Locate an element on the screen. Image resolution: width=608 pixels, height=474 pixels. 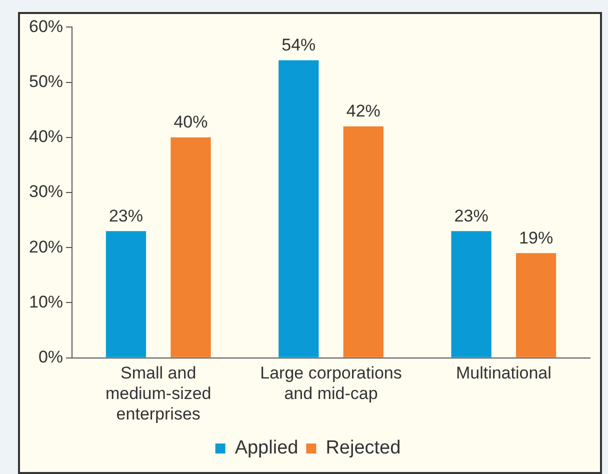
x-tick-label: Large corporations and mid-cap is located at coordinates (331, 384).